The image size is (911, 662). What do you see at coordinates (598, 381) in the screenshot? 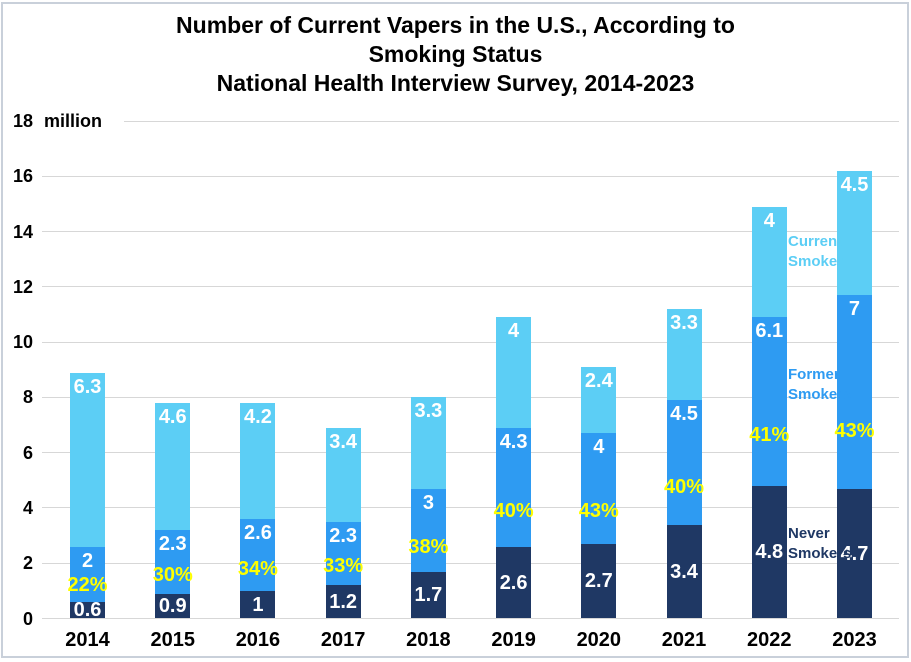
I see `bar-value-label: 2.4` at bounding box center [598, 381].